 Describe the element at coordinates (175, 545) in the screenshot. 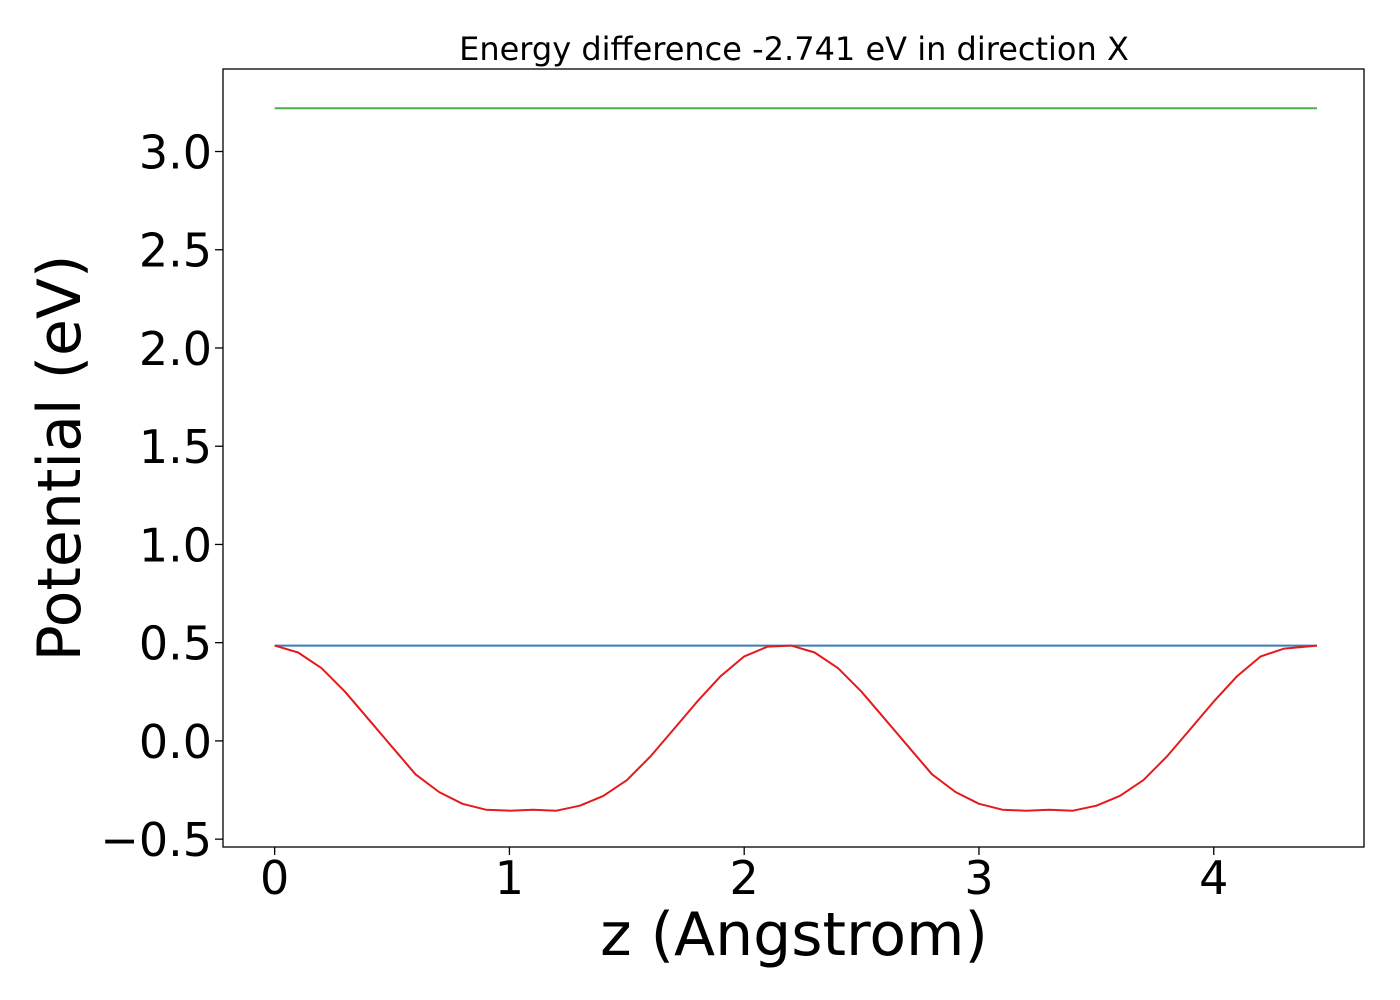

I see `y-tick-label: 1.0` at that location.